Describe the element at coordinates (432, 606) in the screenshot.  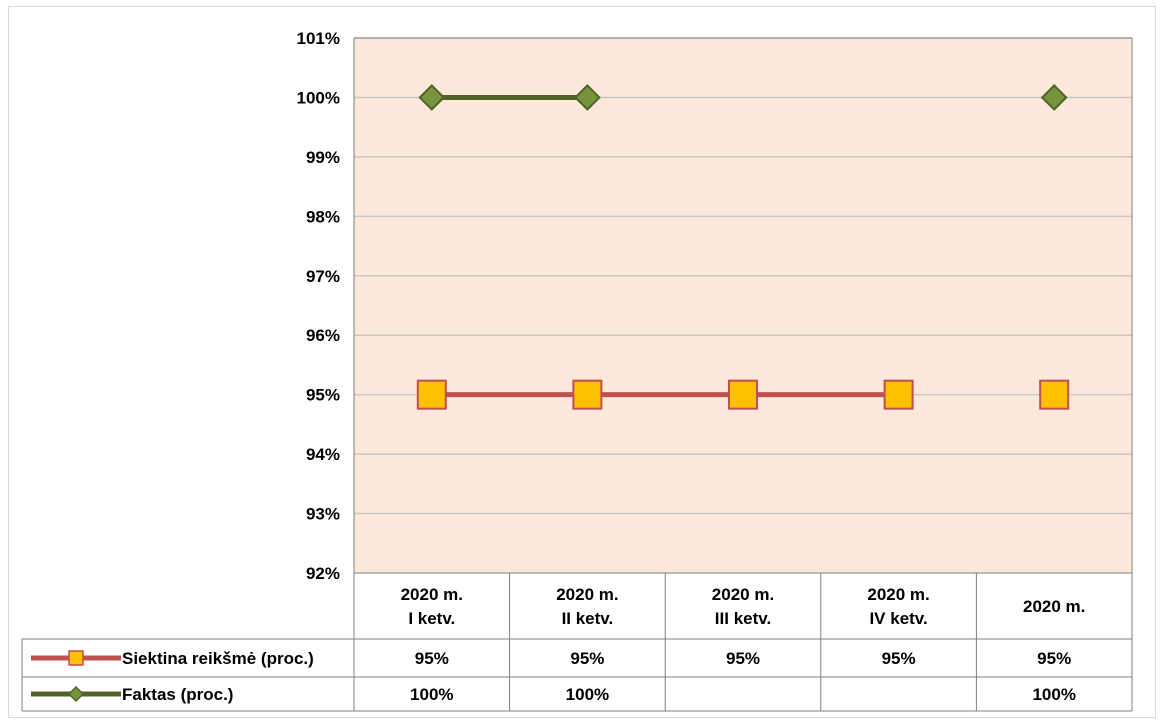
I see `category-label: 2020 m. I ketv.` at that location.